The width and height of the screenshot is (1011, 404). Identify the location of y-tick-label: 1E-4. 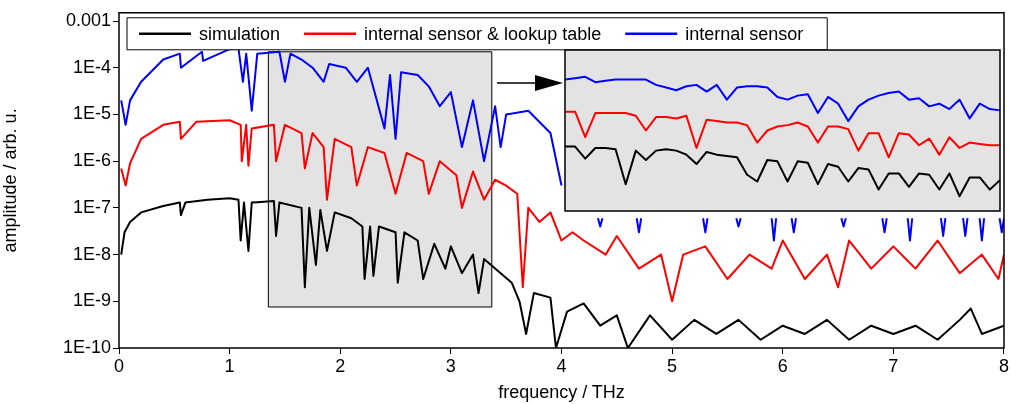
(91, 66).